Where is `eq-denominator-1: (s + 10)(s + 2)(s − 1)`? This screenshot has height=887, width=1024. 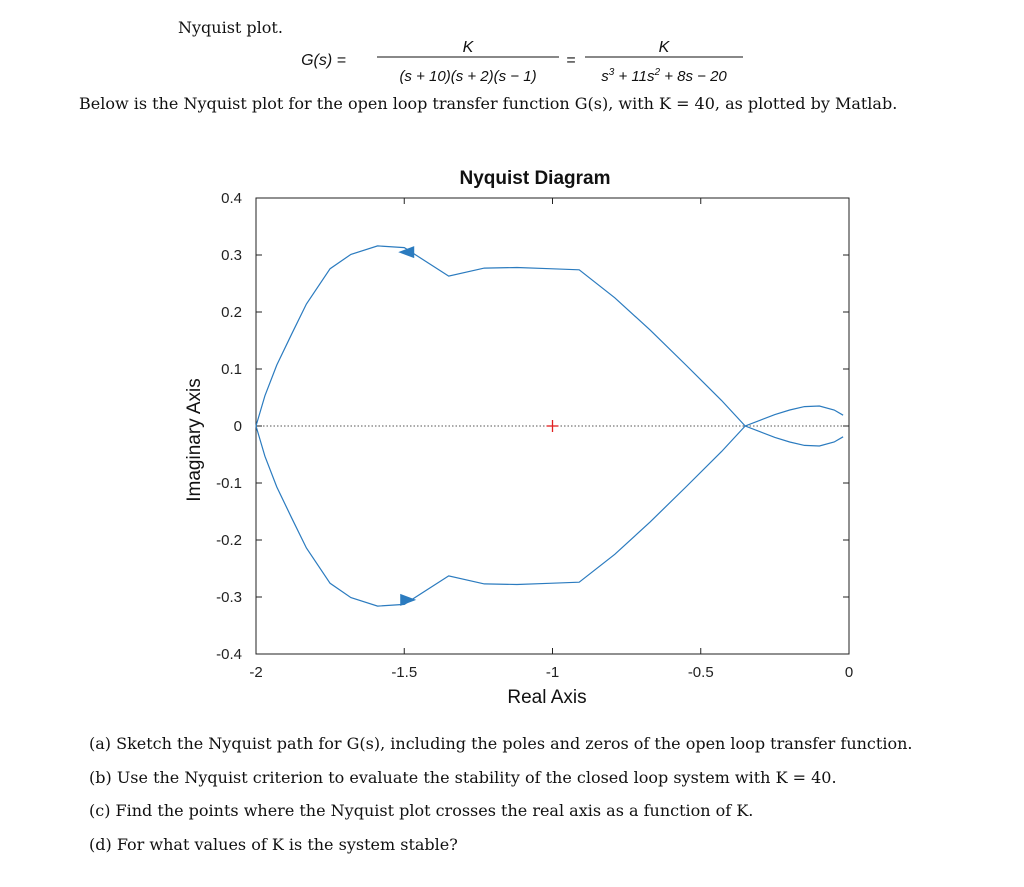
eq-denominator-1: (s + 10)(s + 2)(s − 1) is located at coordinates (467, 76).